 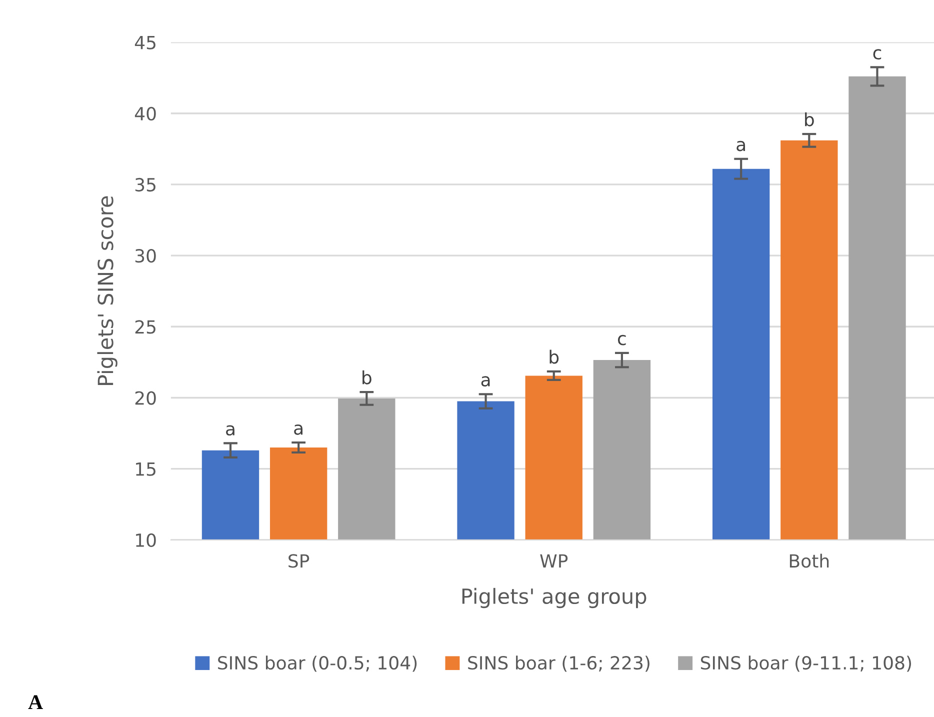 What do you see at coordinates (145, 327) in the screenshot?
I see `y-tick-label: 25` at bounding box center [145, 327].